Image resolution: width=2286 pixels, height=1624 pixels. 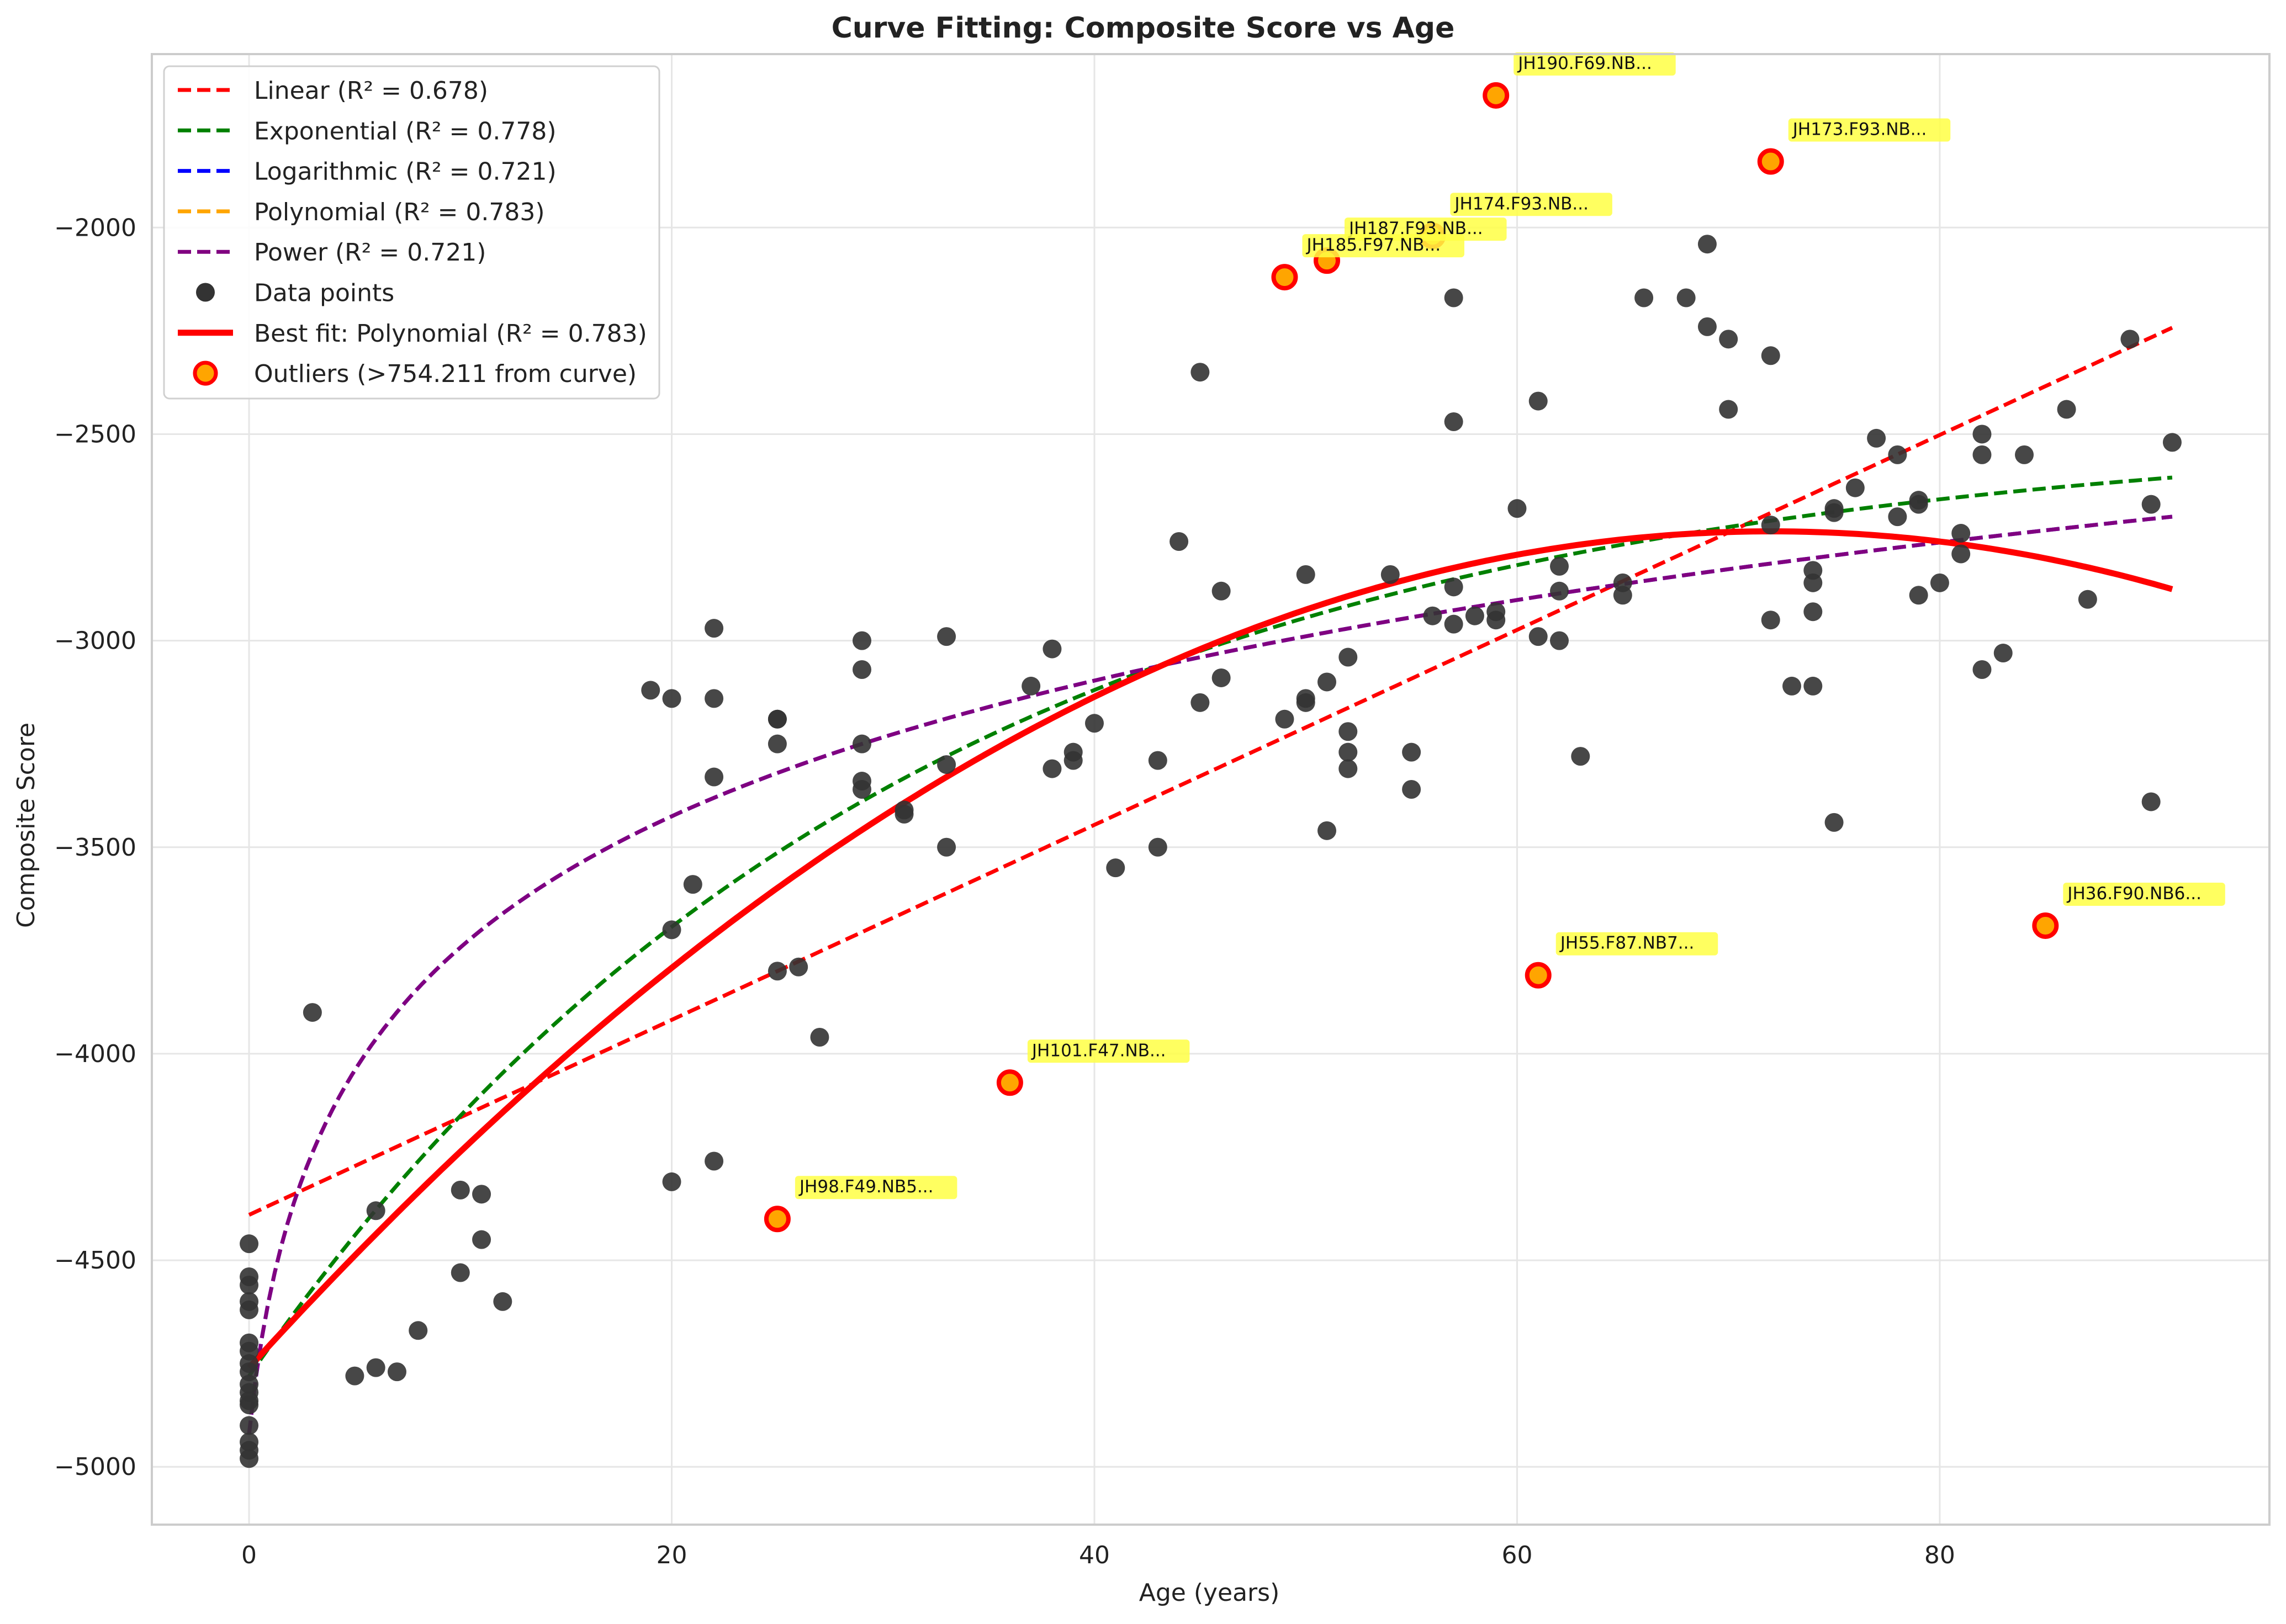 What do you see at coordinates (95, 1054) in the screenshot?
I see `y-tick-label: −4000` at bounding box center [95, 1054].